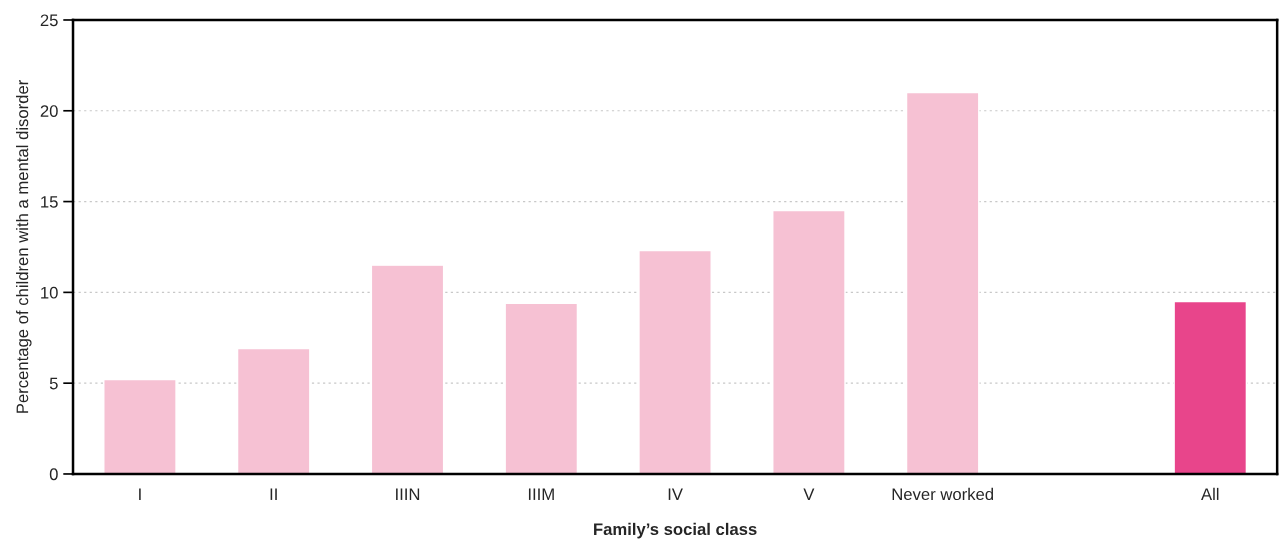 The height and width of the screenshot is (555, 1281). Describe the element at coordinates (675, 494) in the screenshot. I see `x-tick-label: IV` at that location.